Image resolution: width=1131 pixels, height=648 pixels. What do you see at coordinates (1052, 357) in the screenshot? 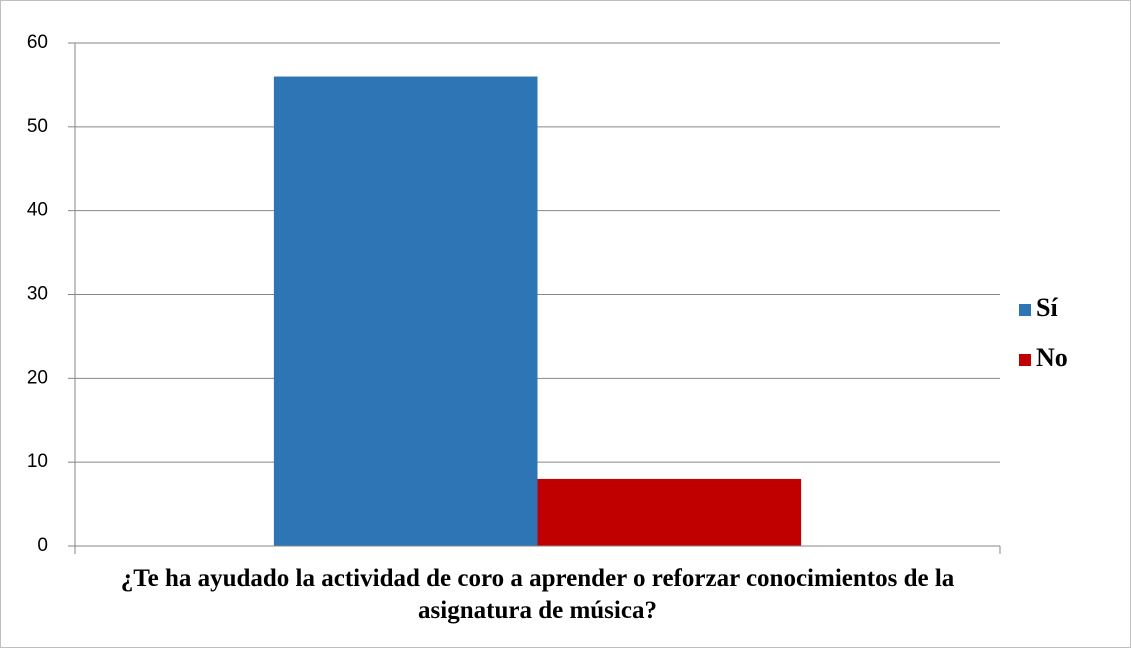
I see `legend-label: No` at bounding box center [1052, 357].